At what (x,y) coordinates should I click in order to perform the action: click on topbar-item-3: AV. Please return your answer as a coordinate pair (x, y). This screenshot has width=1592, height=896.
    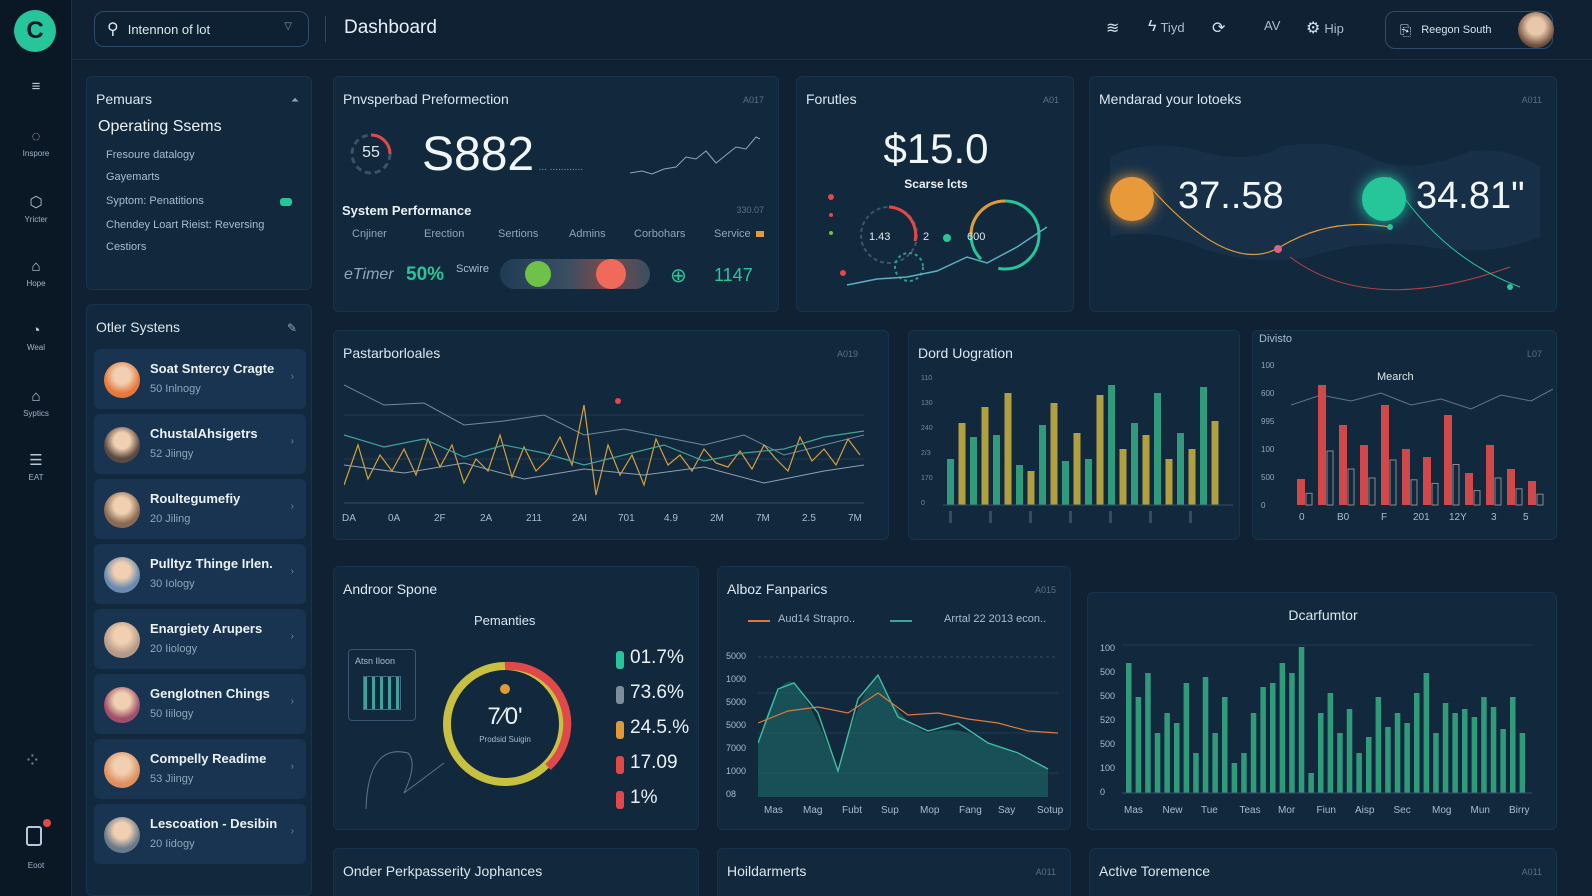
    Looking at the image, I should click on (1270, 25).